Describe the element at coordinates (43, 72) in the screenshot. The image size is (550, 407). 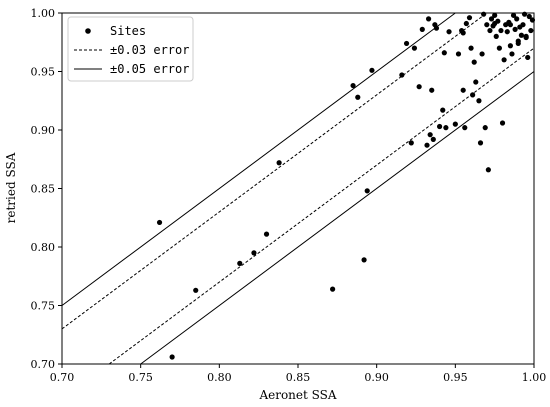
I see `y-tick-label: 0.95` at that location.